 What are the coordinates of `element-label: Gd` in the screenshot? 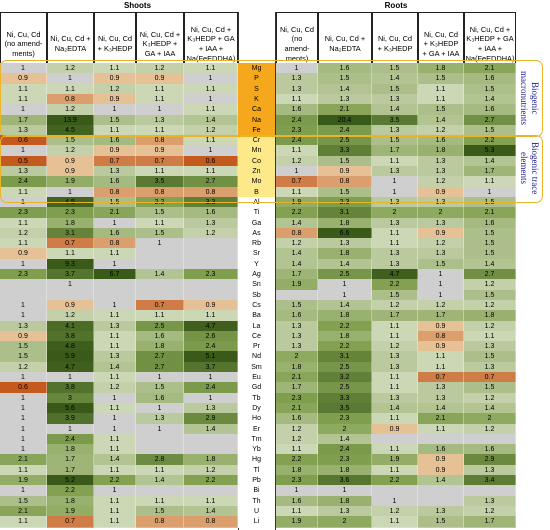 It's located at (256, 388).